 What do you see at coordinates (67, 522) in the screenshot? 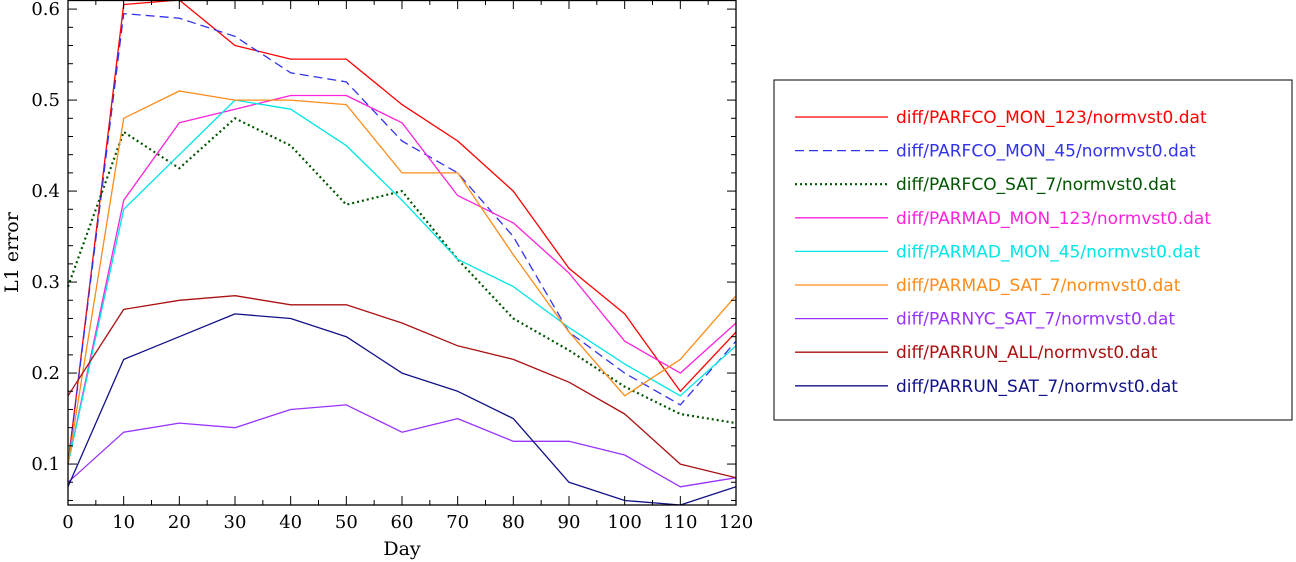
I see `x-tick-label: 0` at bounding box center [67, 522].